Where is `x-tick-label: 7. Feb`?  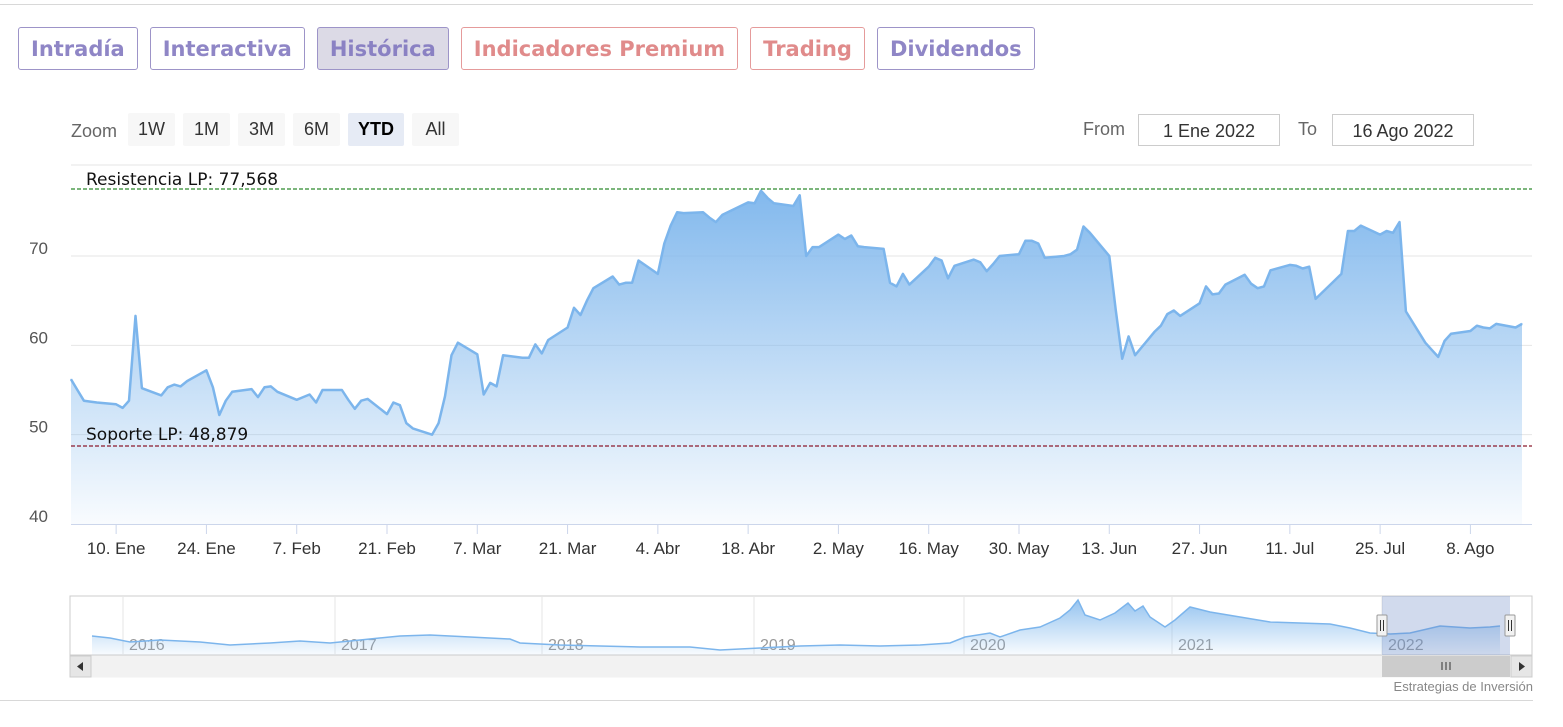
x-tick-label: 7. Feb is located at coordinates (297, 548).